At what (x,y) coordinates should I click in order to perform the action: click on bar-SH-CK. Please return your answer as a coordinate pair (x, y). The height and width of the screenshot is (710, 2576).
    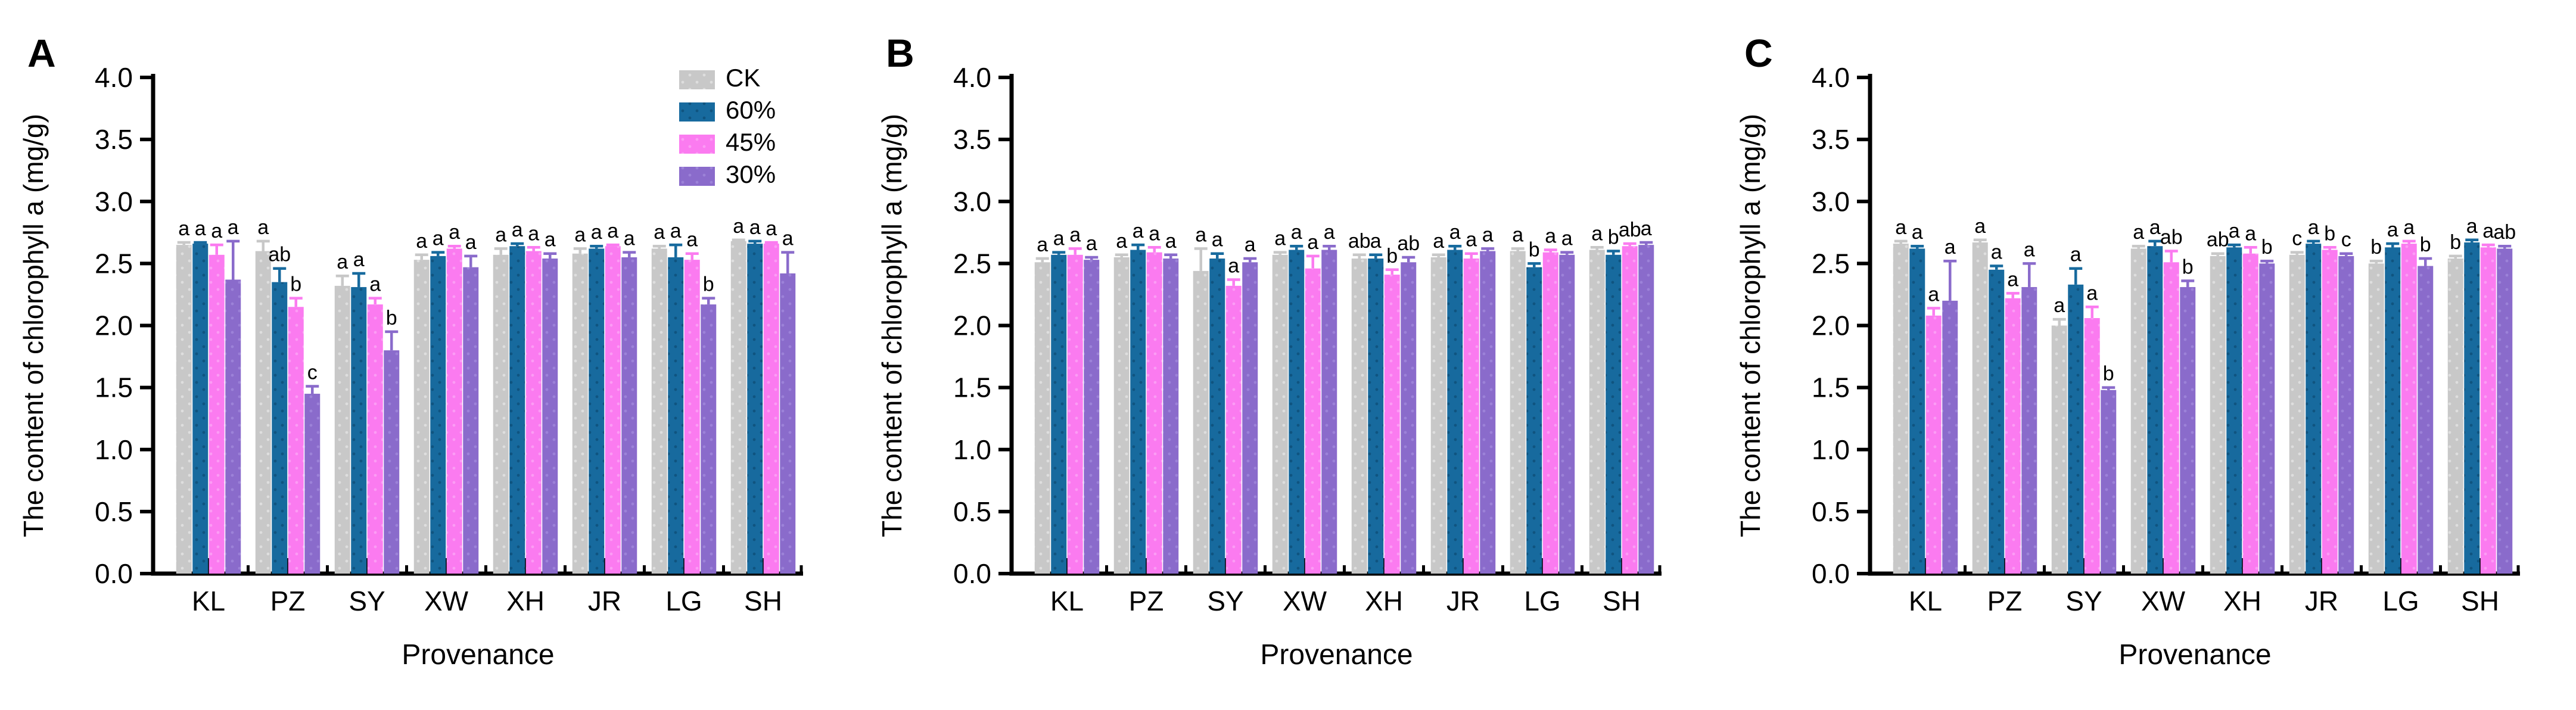
    Looking at the image, I should click on (1597, 412).